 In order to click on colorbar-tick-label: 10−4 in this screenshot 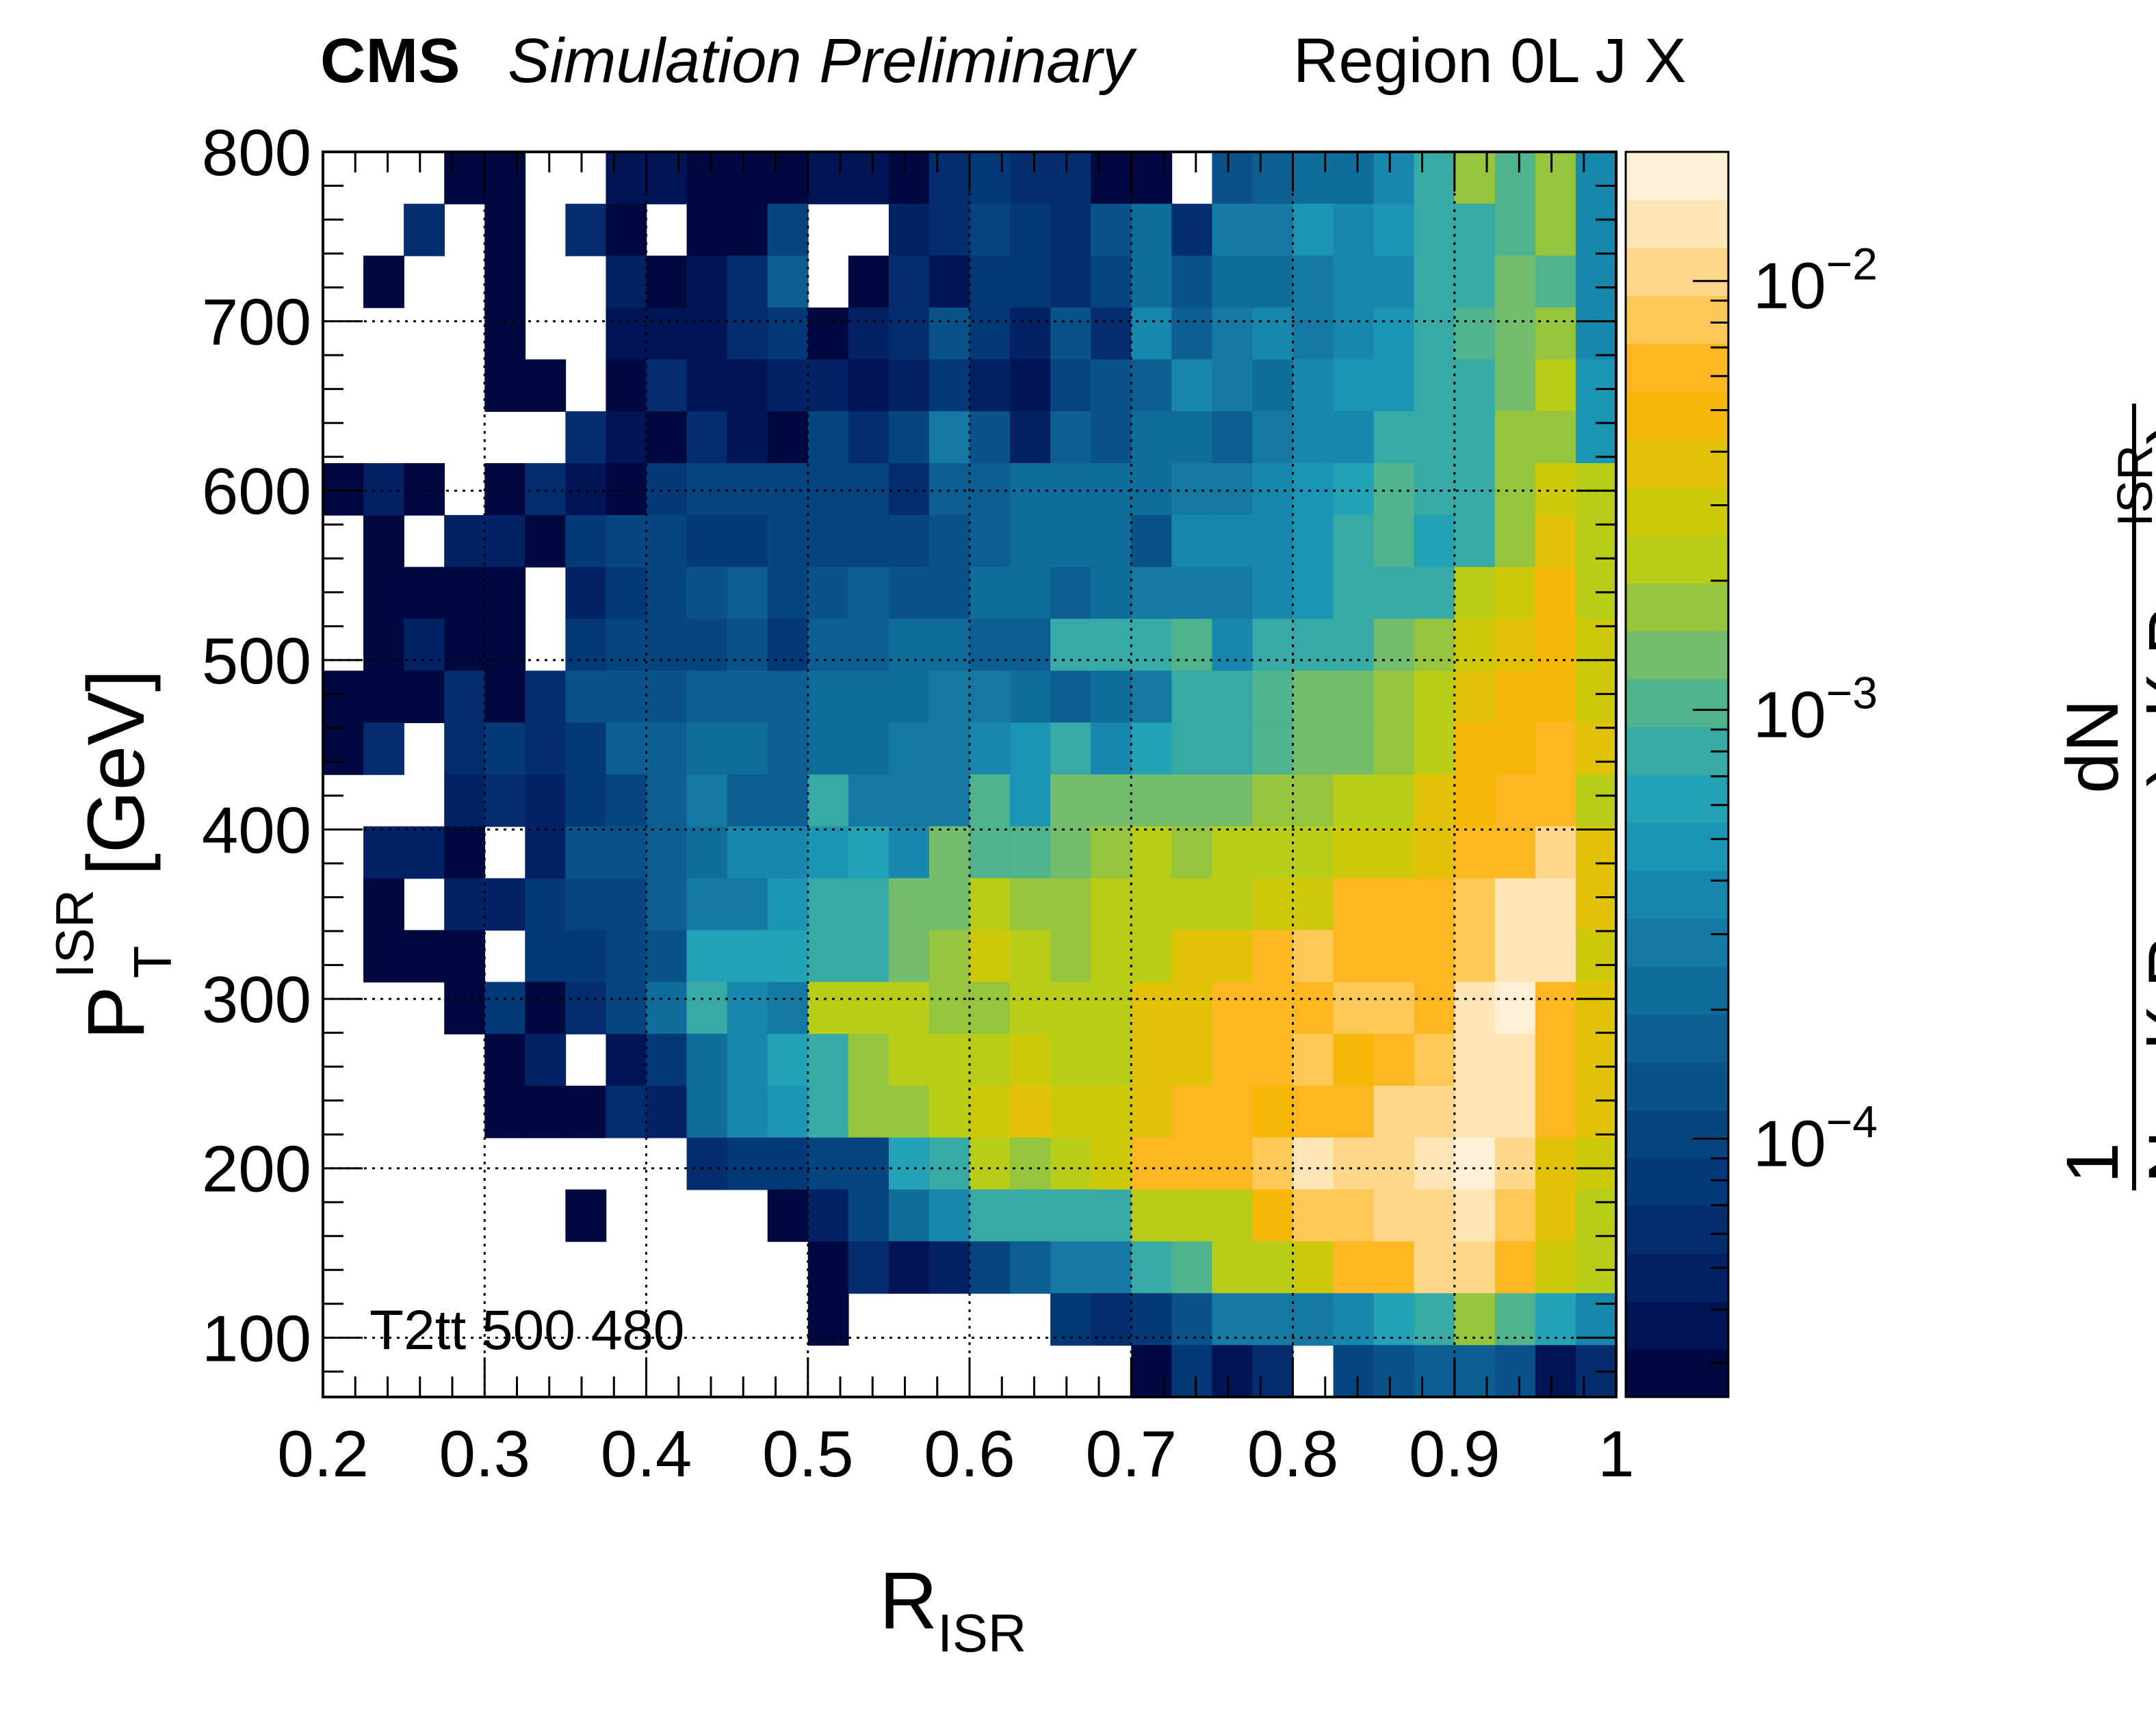, I will do `click(1815, 1139)`.